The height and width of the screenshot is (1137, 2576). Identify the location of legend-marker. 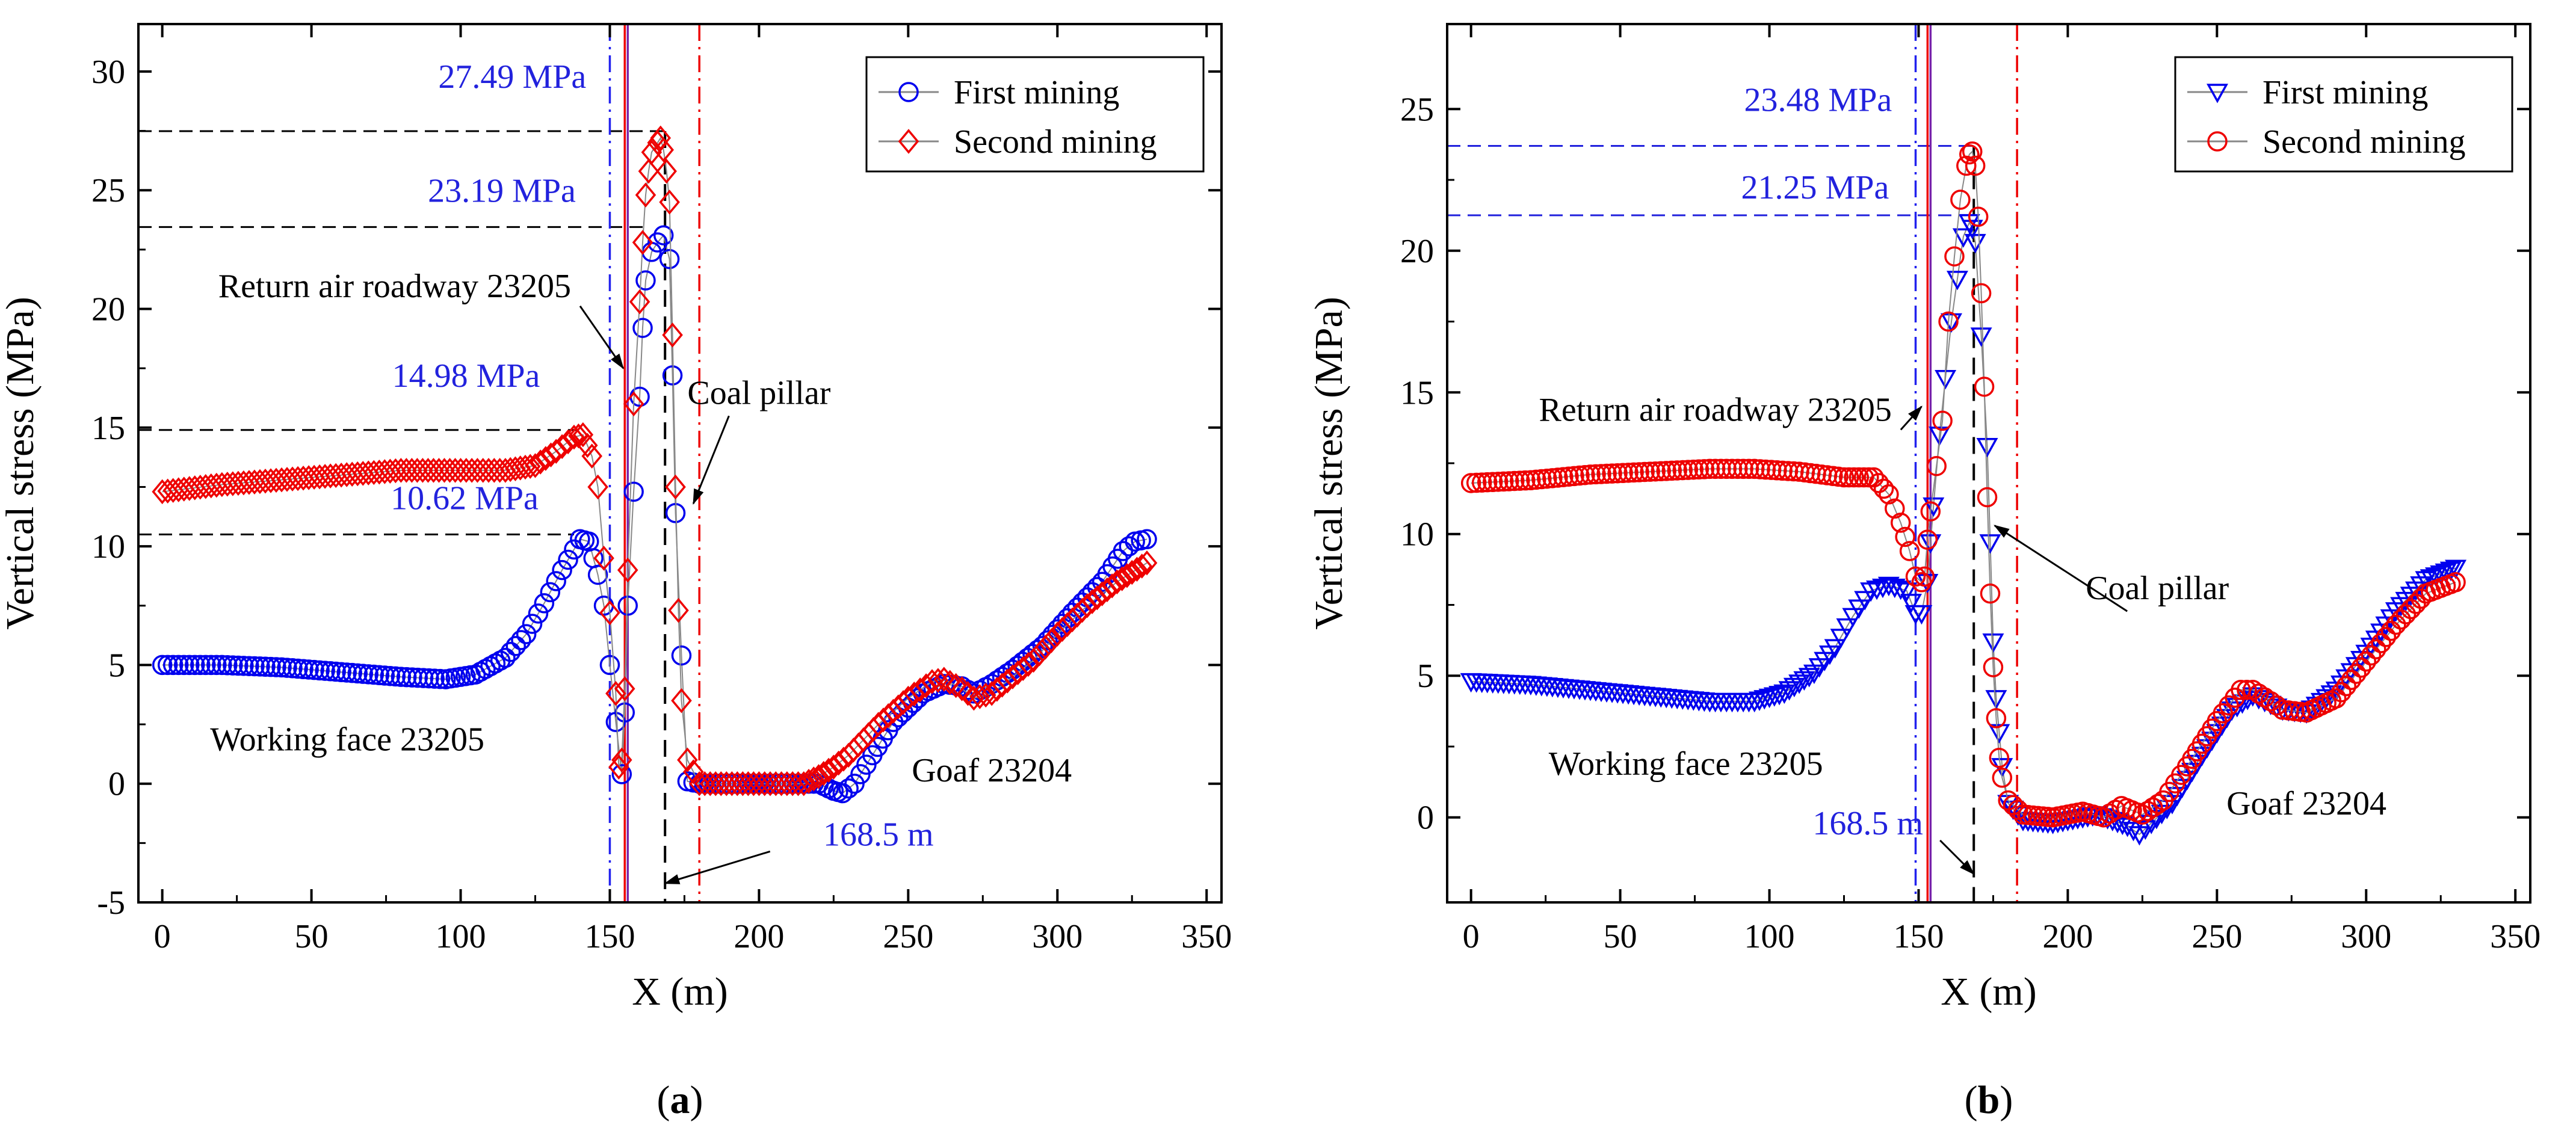
(908, 92).